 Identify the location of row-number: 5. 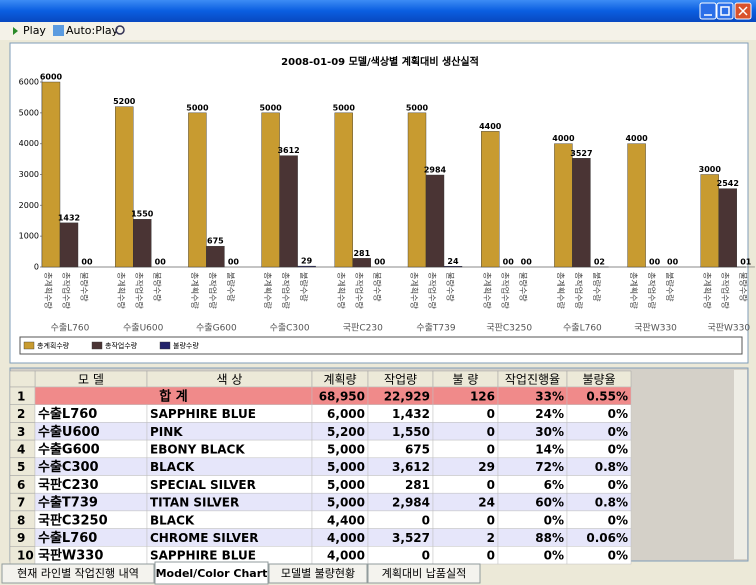
(21, 467).